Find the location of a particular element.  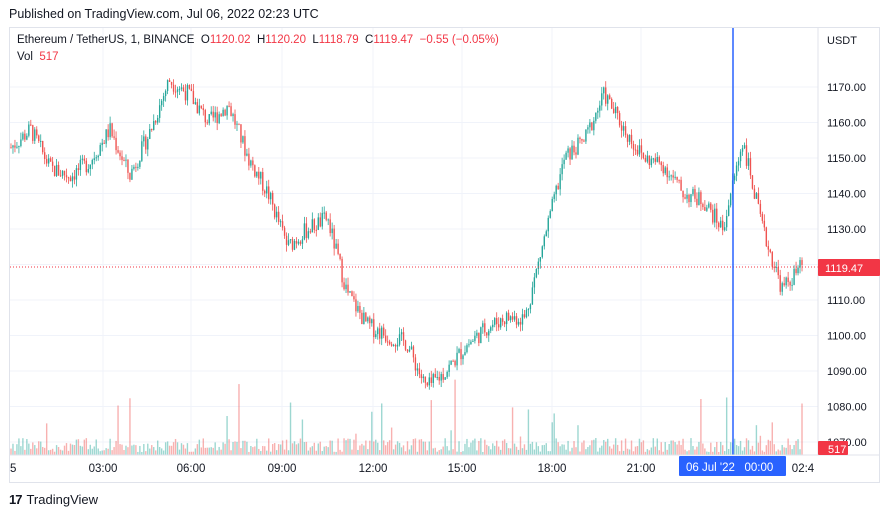

price-tick-label: 1080.00 is located at coordinates (847, 408).